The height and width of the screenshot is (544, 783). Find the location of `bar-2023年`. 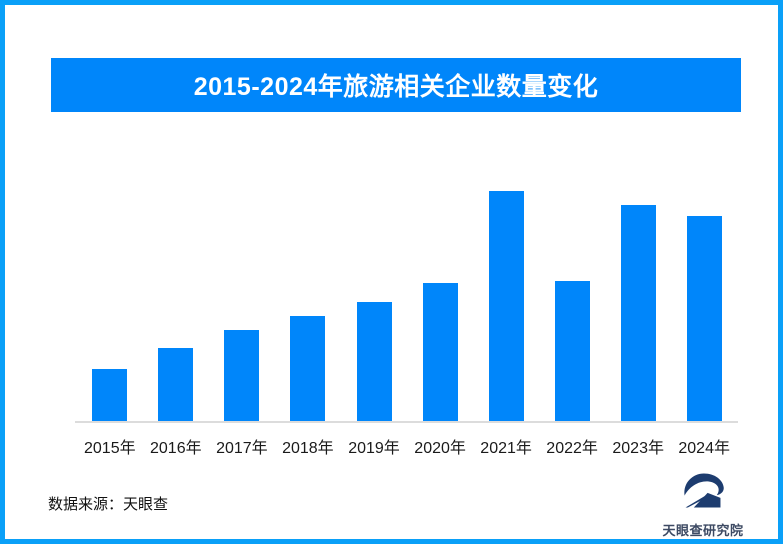

bar-2023年 is located at coordinates (638, 313).